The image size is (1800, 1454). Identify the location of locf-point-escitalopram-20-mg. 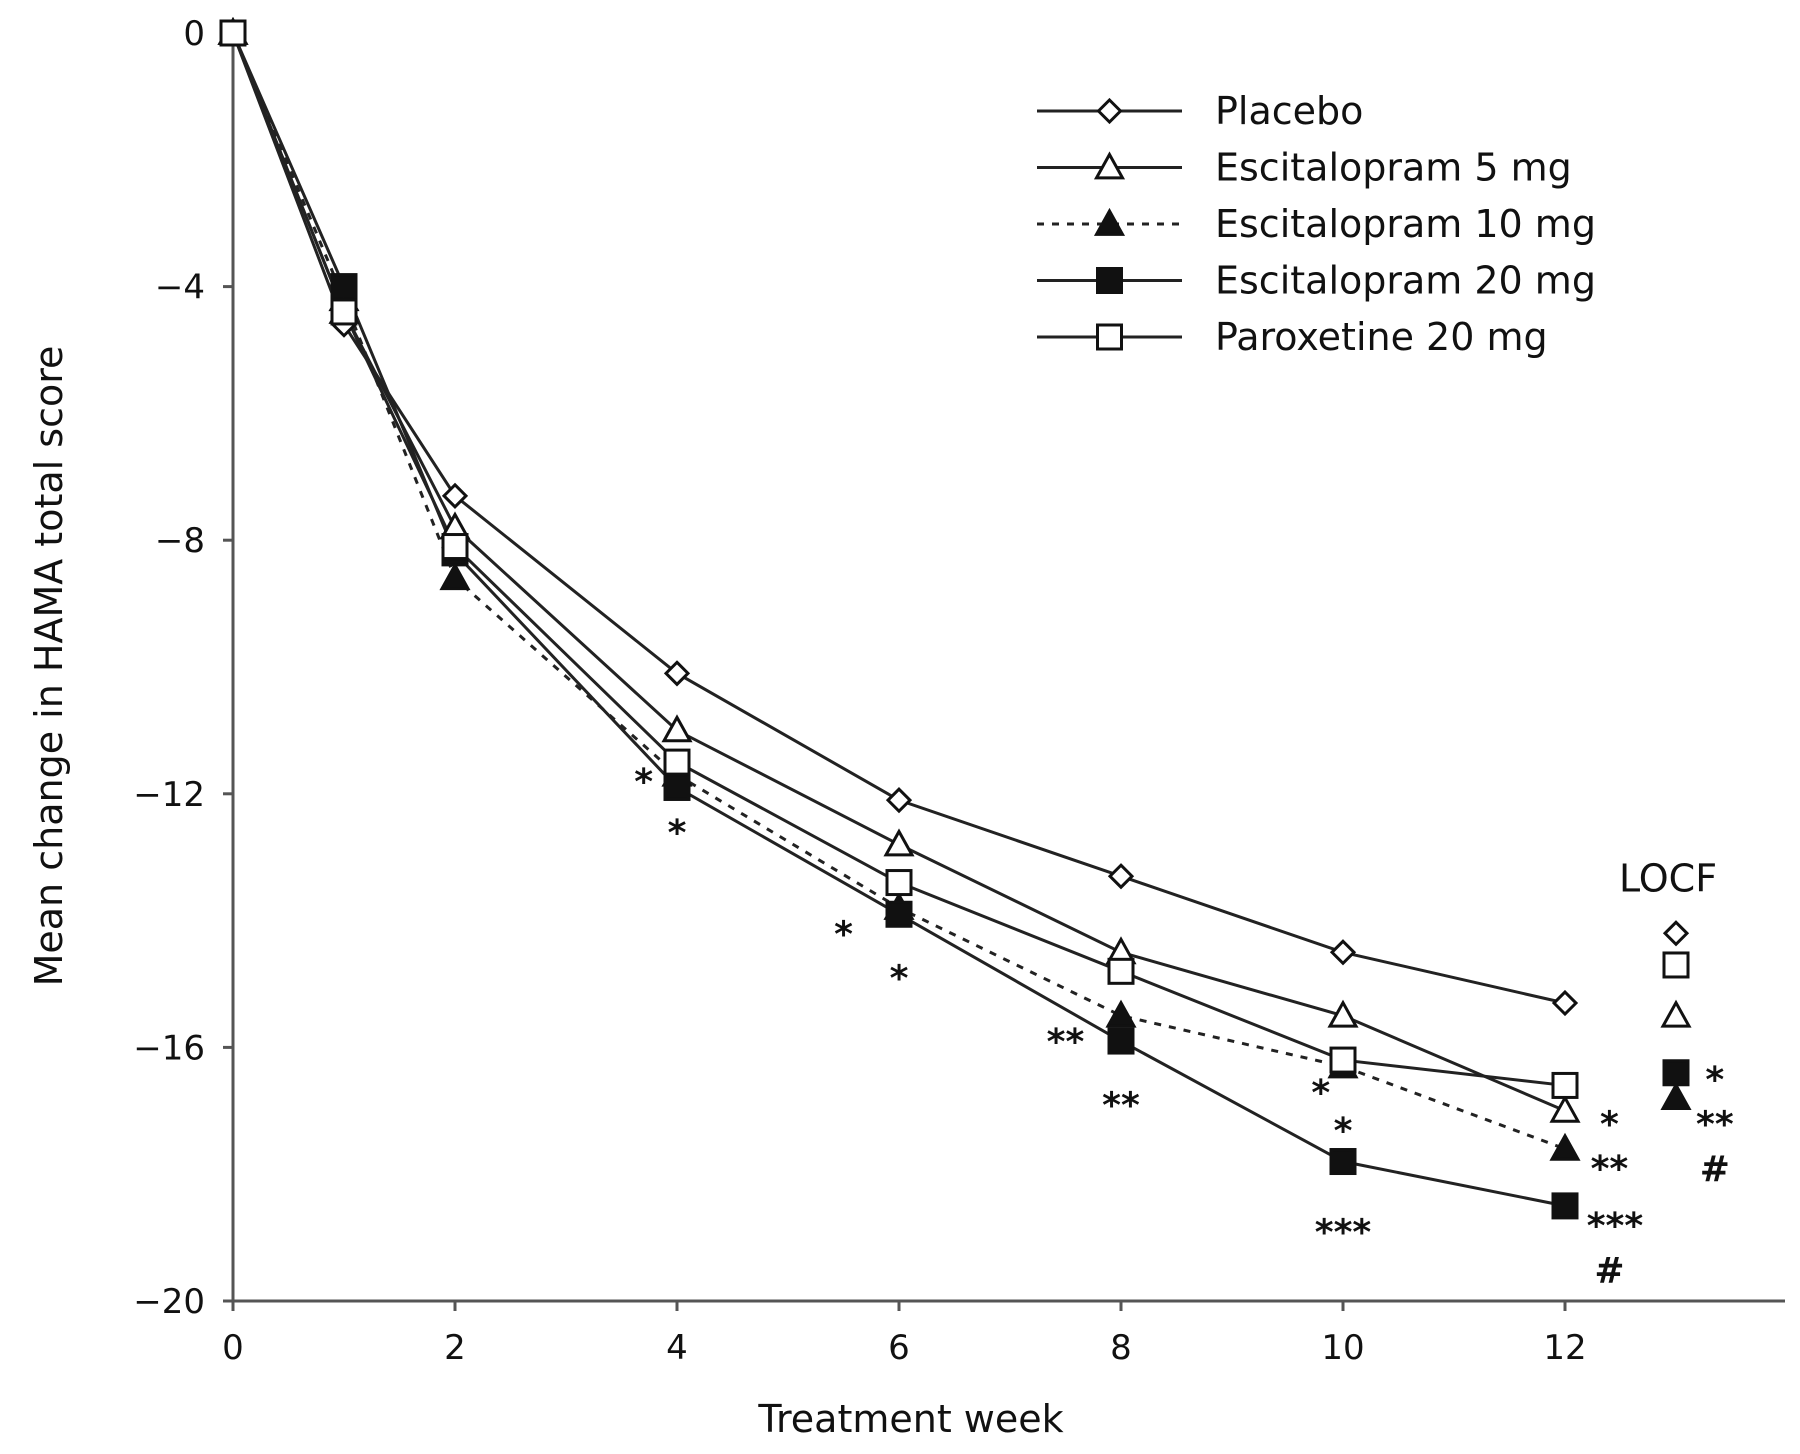
(1676, 1073).